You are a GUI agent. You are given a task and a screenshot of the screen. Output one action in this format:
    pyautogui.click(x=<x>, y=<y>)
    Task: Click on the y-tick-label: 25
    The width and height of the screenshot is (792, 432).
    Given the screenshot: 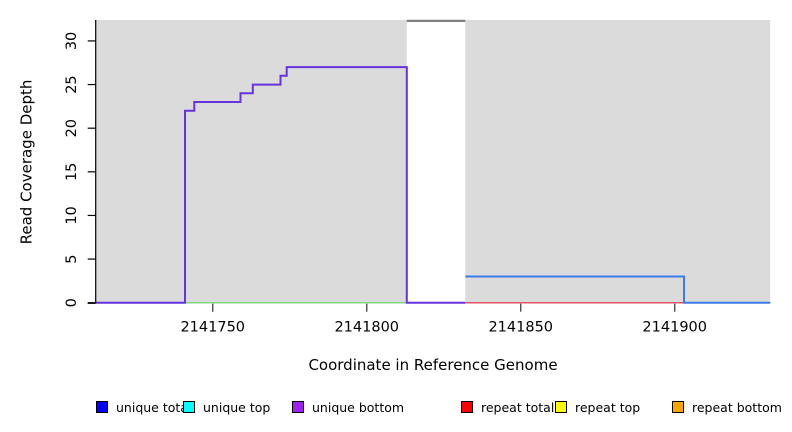 What is the action you would take?
    pyautogui.click(x=72, y=84)
    